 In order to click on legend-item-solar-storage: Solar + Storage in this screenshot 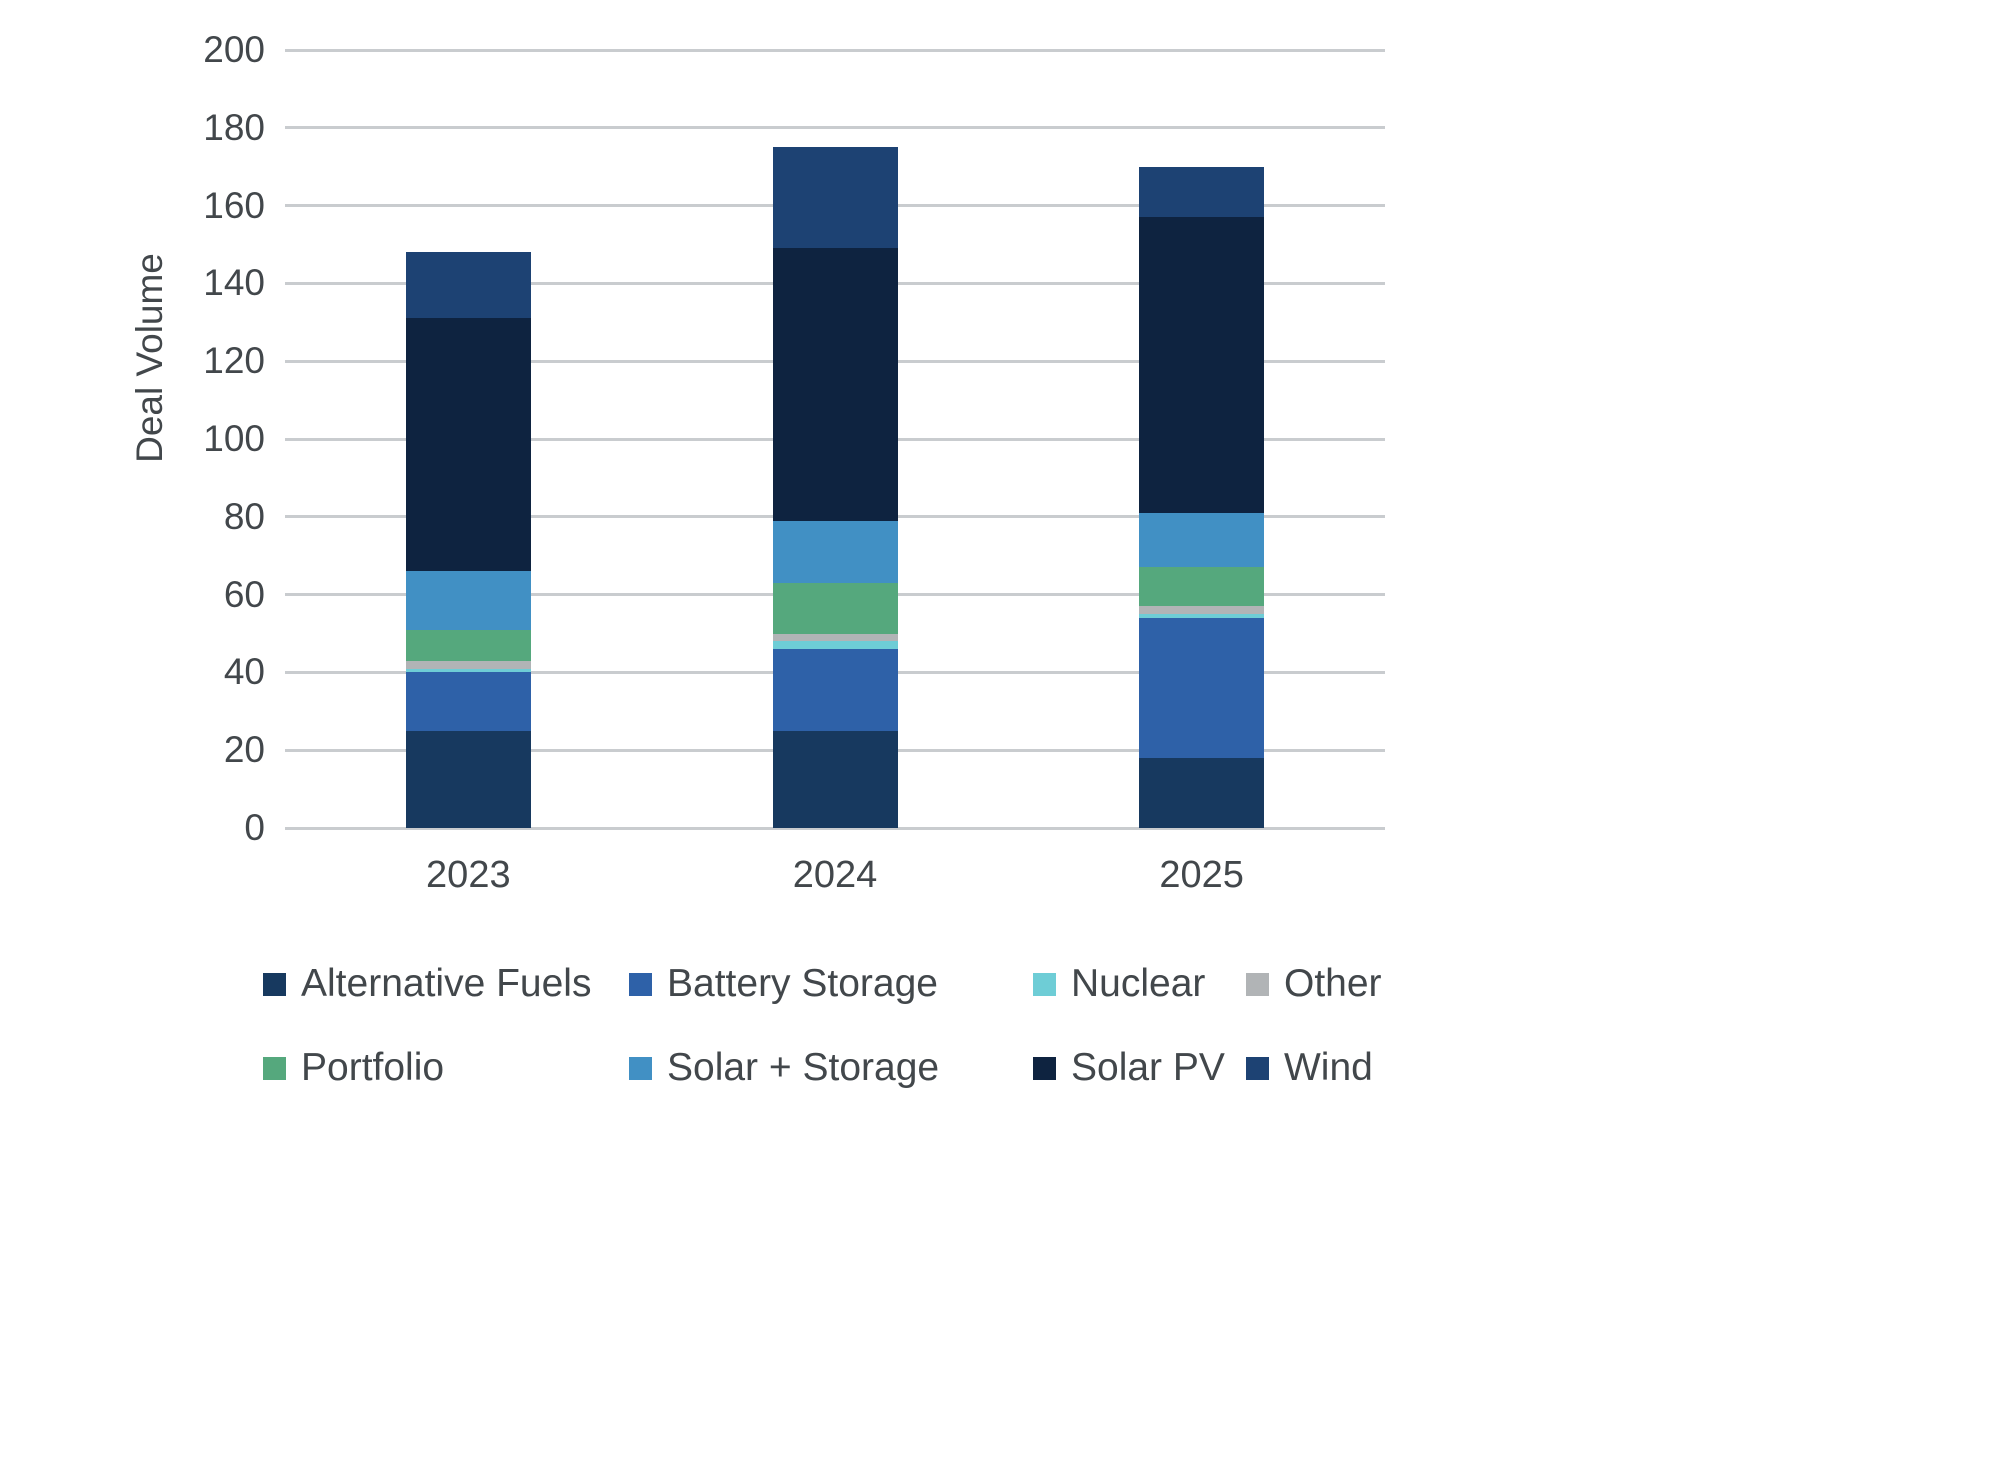, I will do `click(831, 1068)`.